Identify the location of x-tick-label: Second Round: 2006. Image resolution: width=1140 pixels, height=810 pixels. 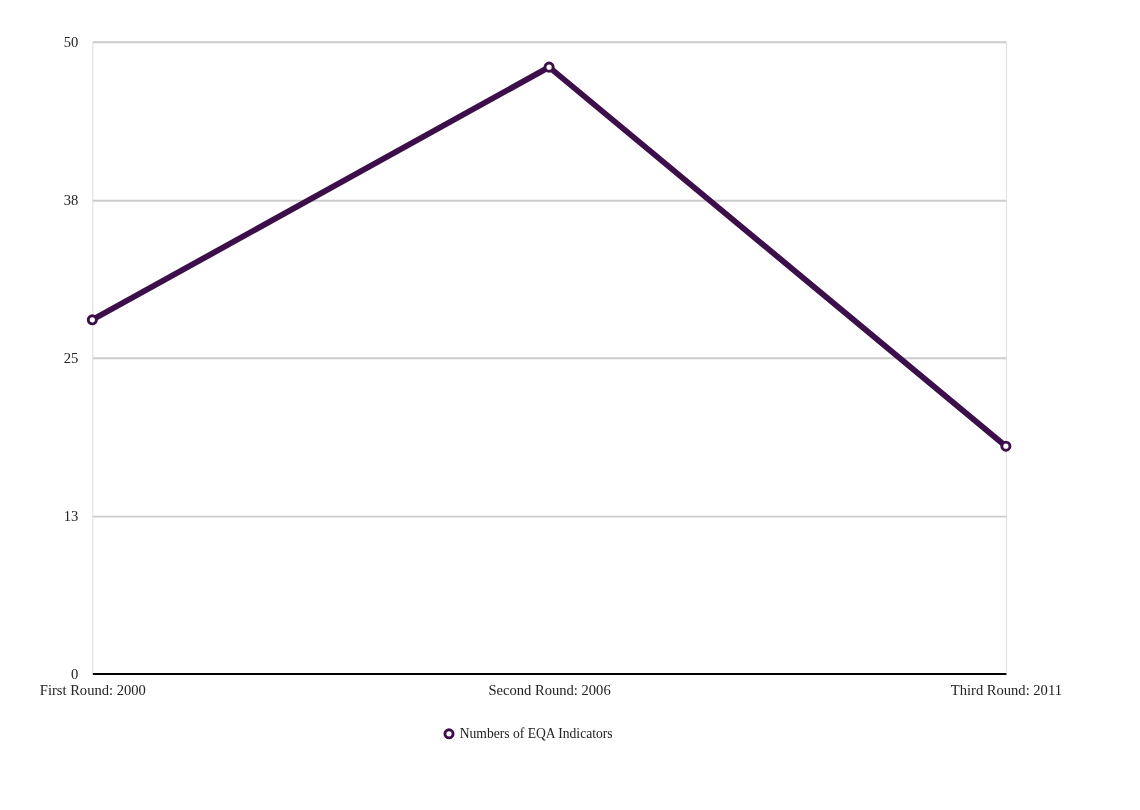
(549, 690).